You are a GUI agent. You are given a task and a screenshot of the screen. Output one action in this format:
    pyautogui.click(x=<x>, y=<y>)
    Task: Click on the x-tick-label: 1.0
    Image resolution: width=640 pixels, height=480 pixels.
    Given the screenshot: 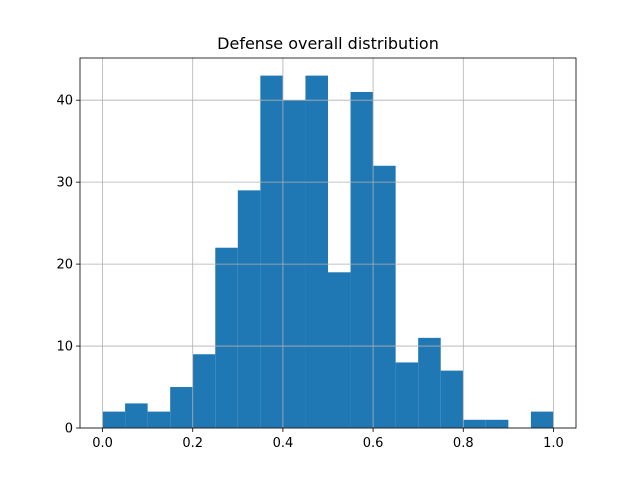 What is the action you would take?
    pyautogui.click(x=553, y=443)
    